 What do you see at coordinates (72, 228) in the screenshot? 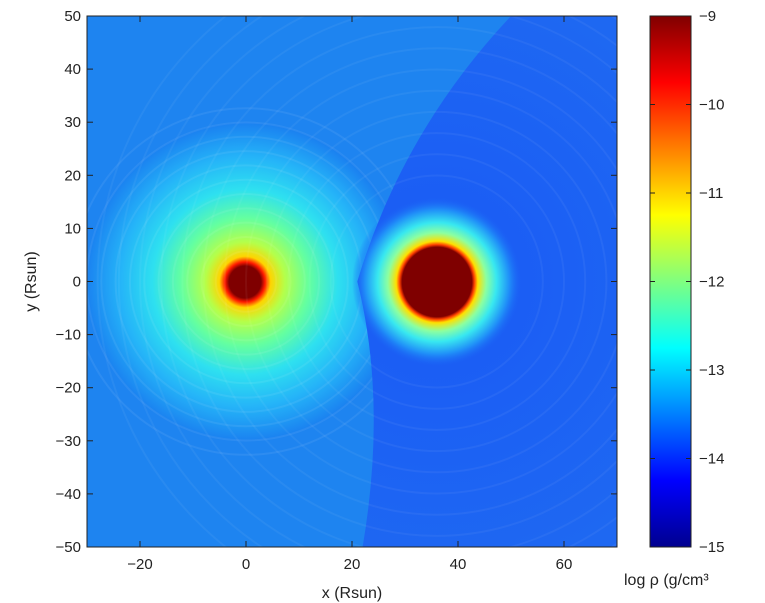
I see `y-tick-label: 10` at bounding box center [72, 228].